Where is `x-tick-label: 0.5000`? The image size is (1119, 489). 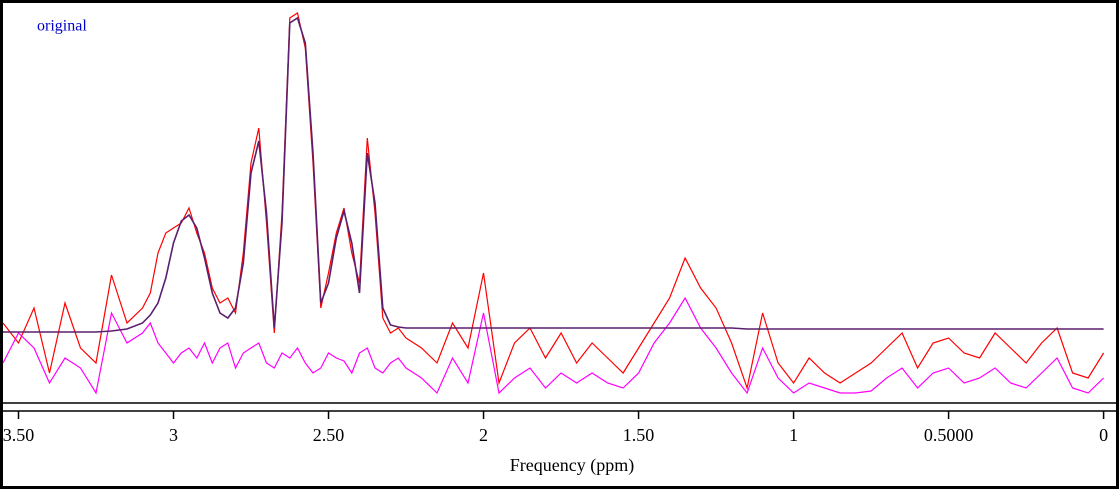 x-tick-label: 0.5000 is located at coordinates (949, 435).